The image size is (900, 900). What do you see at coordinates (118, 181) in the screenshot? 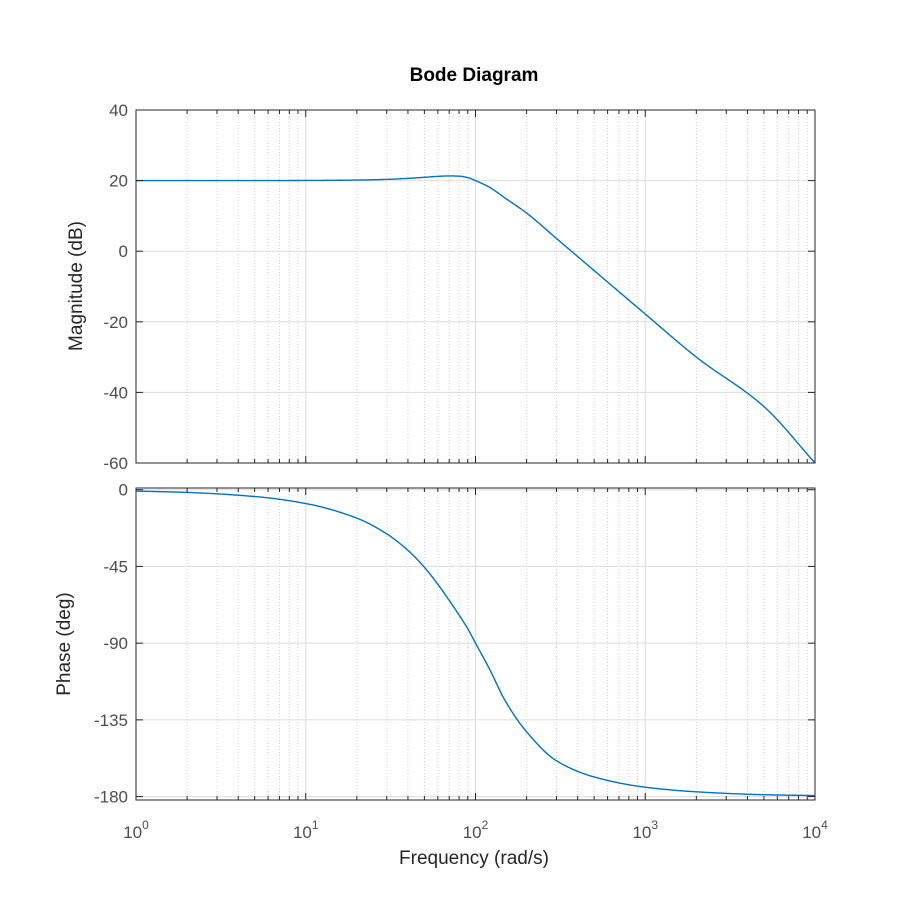
I see `magnitude-y-tick-label: 20` at bounding box center [118, 181].